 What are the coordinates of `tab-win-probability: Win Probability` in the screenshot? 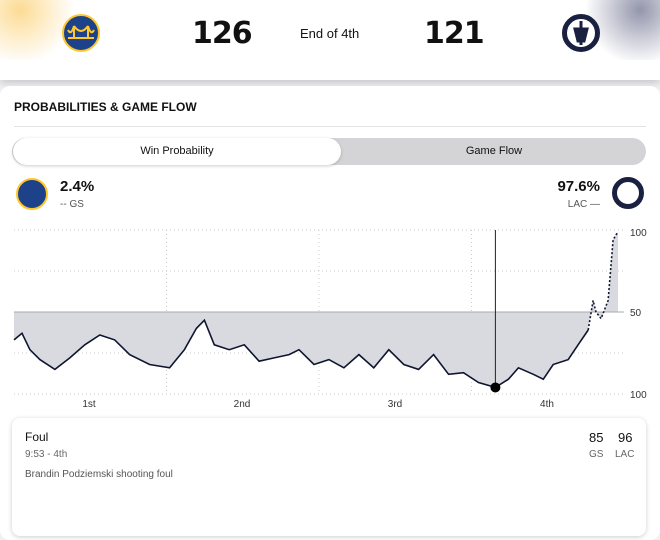 It's located at (177, 151).